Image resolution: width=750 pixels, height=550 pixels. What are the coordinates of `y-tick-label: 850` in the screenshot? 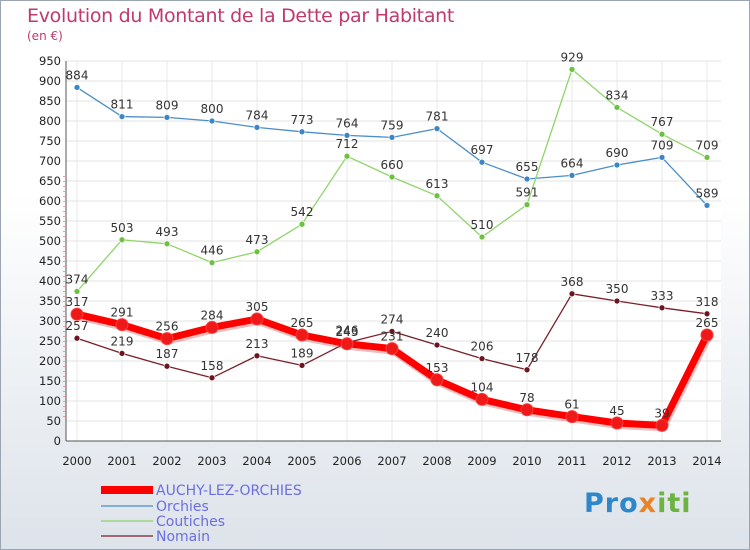 It's located at (50, 101).